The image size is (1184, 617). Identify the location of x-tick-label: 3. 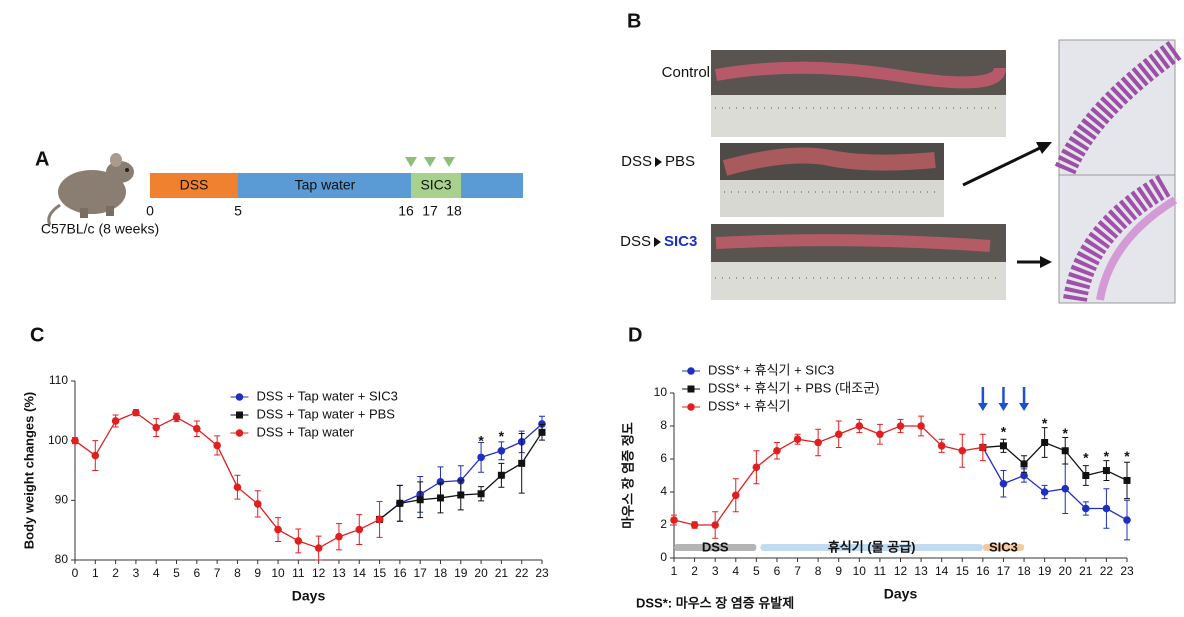
(715, 571).